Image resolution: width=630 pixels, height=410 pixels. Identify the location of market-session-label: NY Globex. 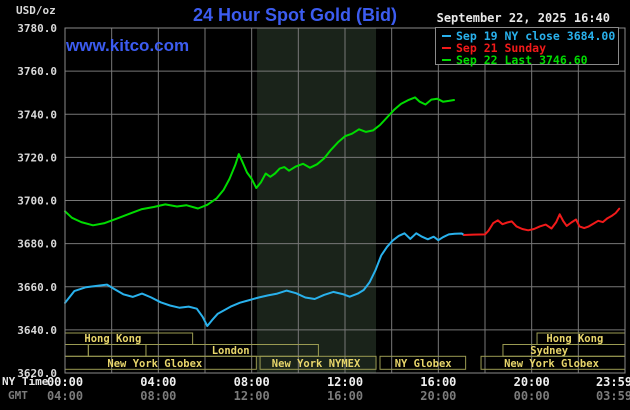
(424, 364).